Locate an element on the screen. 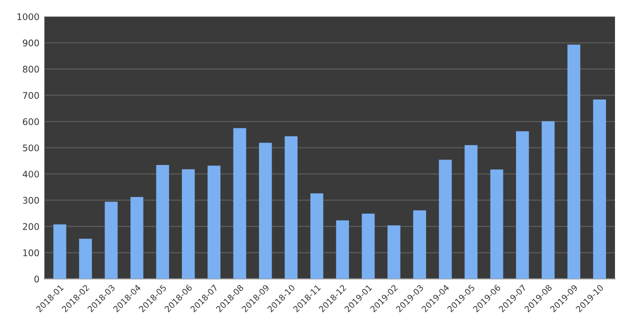 The height and width of the screenshot is (332, 634). y-tick-label: 1000 is located at coordinates (28, 16).